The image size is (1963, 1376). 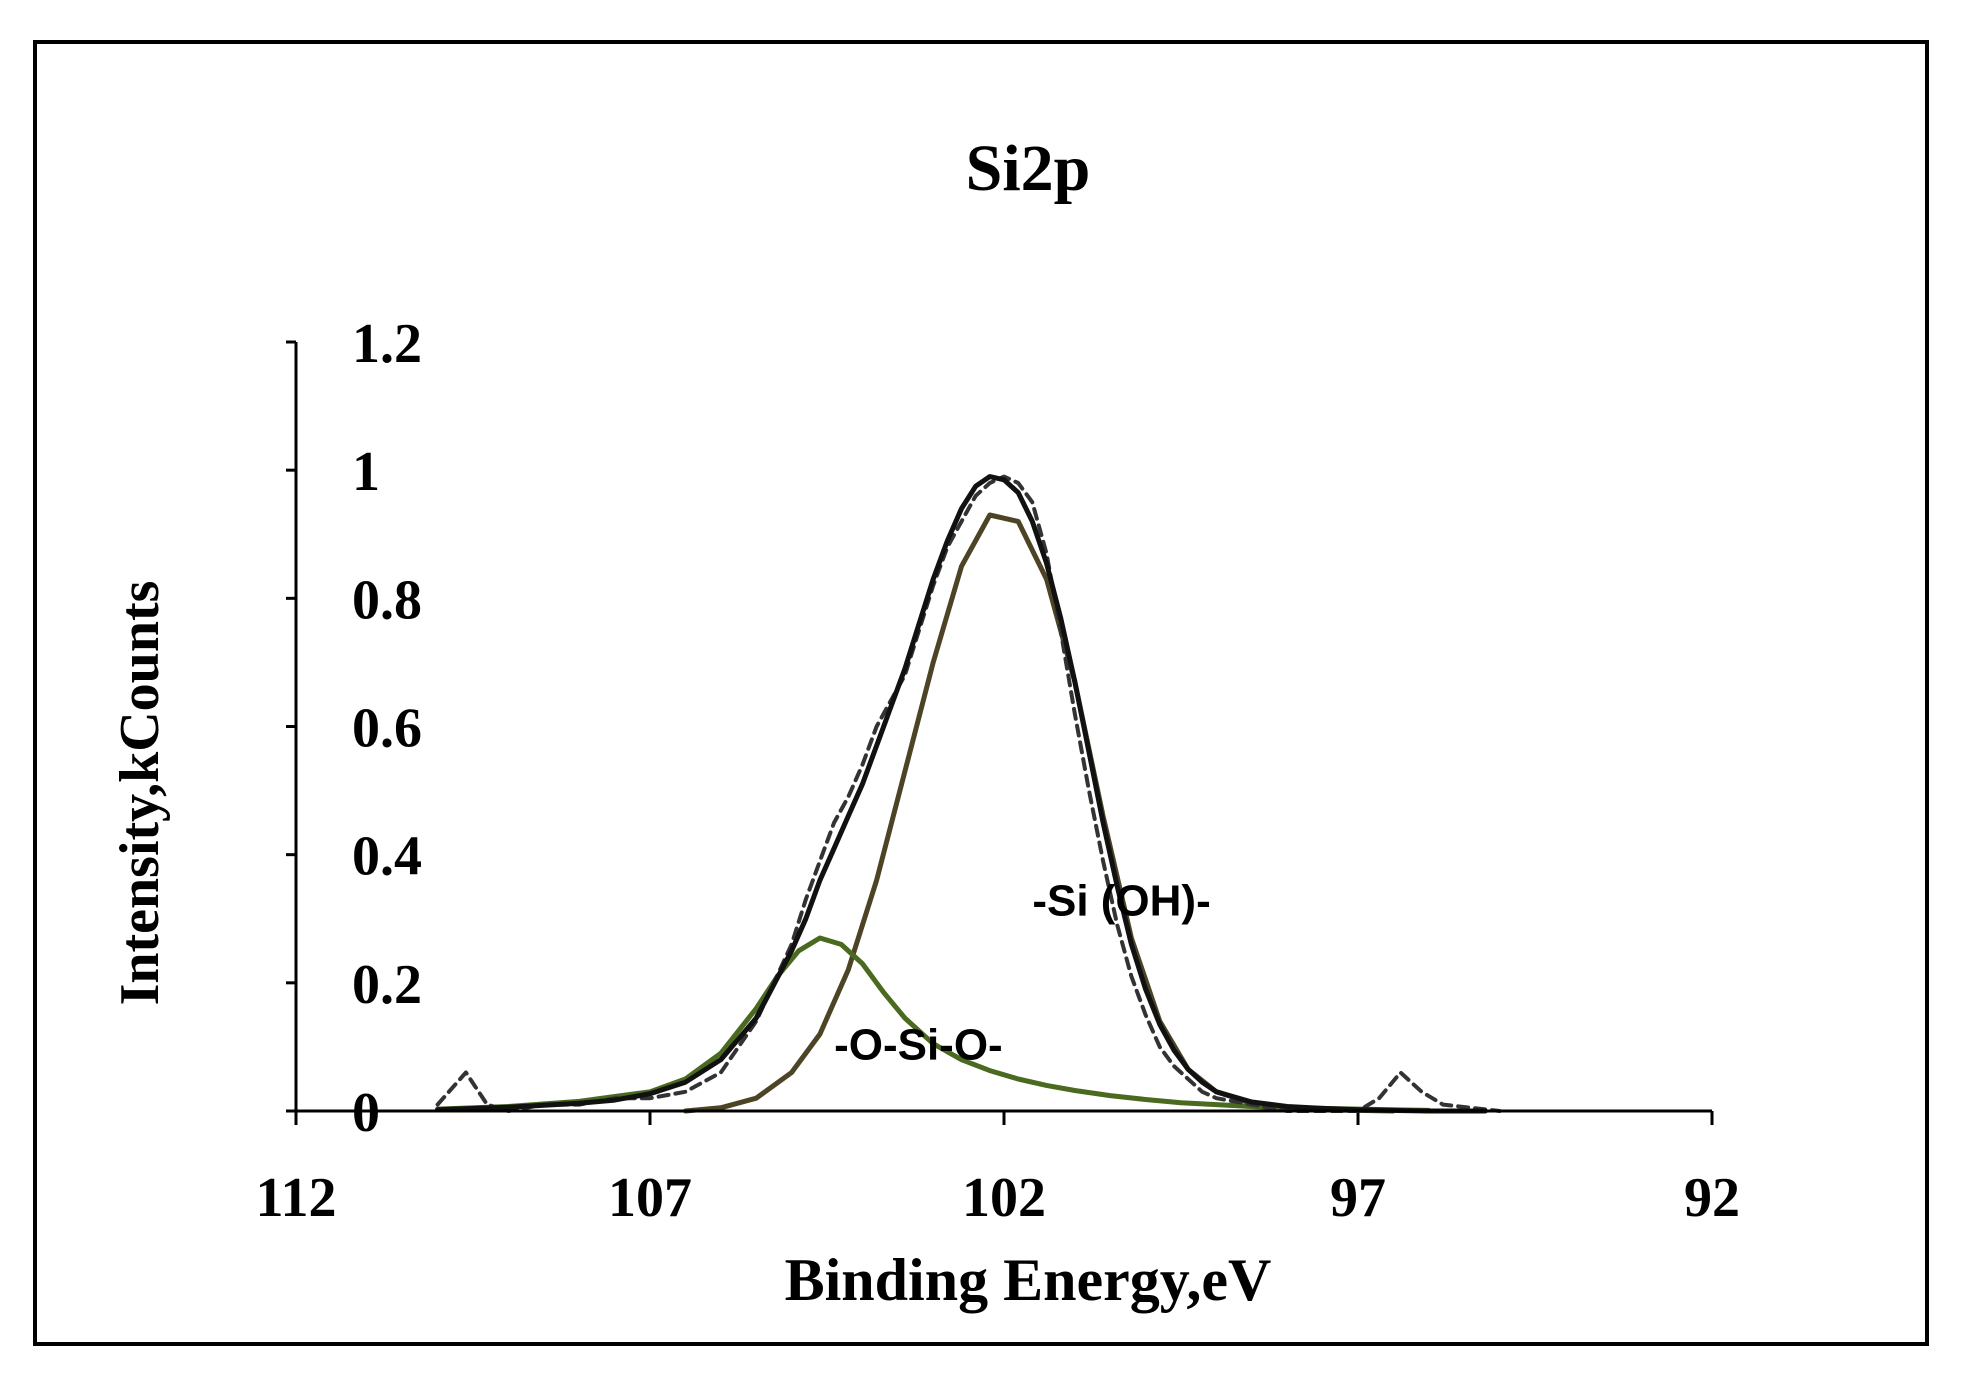 I want to click on y-tick-label: 0.6, so click(x=387, y=729).